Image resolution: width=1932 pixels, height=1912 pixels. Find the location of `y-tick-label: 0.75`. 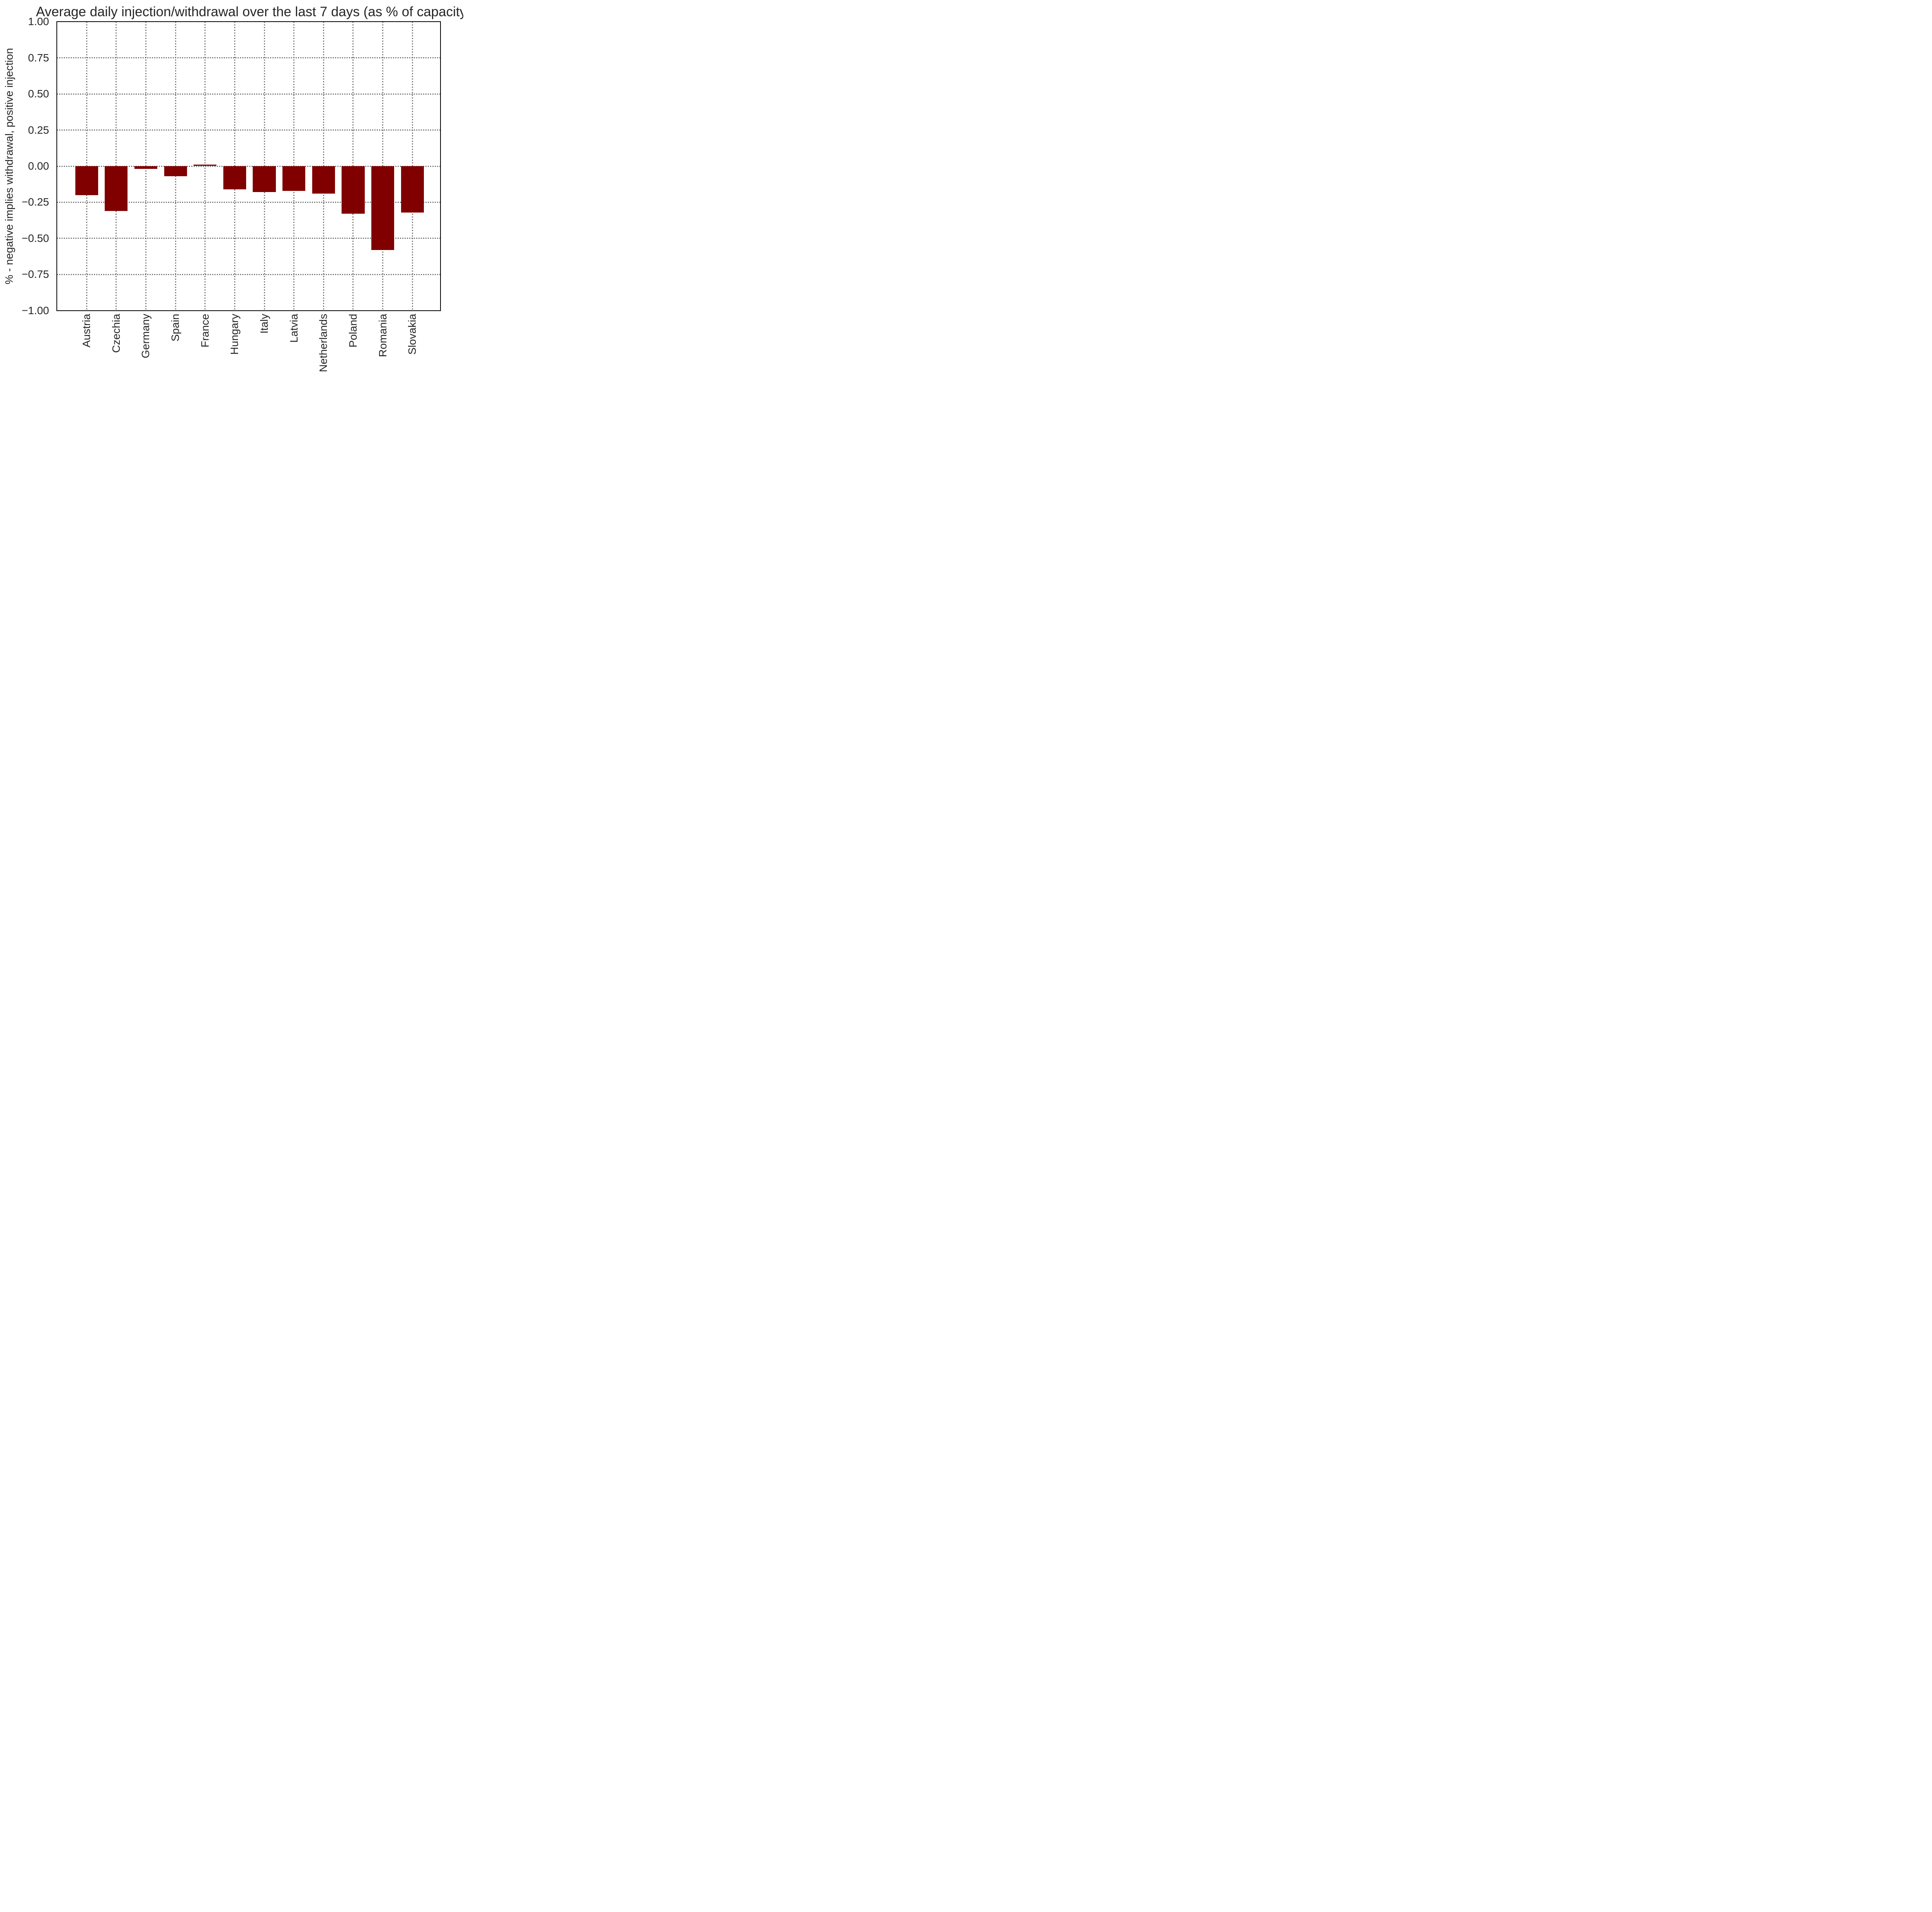

y-tick-label: 0.75 is located at coordinates (39, 57).